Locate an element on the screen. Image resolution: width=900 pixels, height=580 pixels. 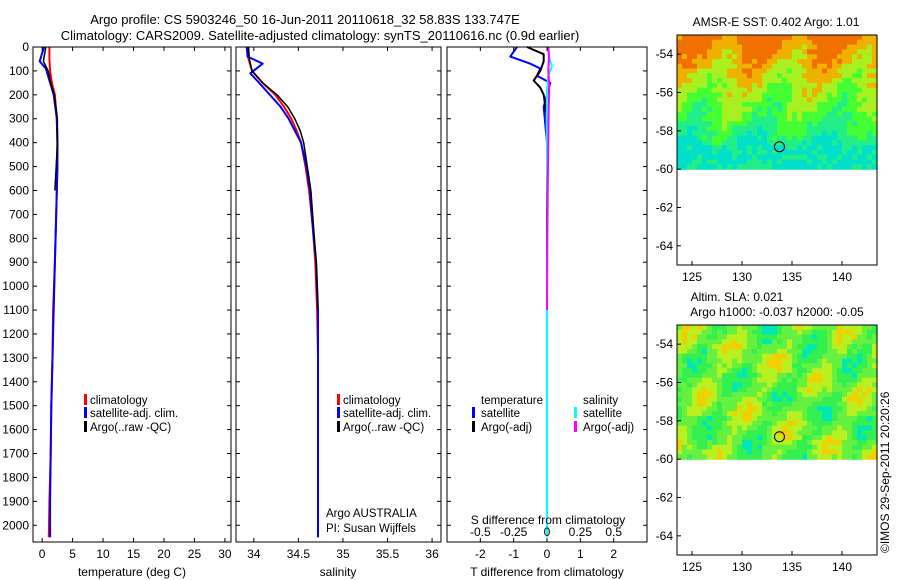
sla-map-frame is located at coordinates (777, 440).